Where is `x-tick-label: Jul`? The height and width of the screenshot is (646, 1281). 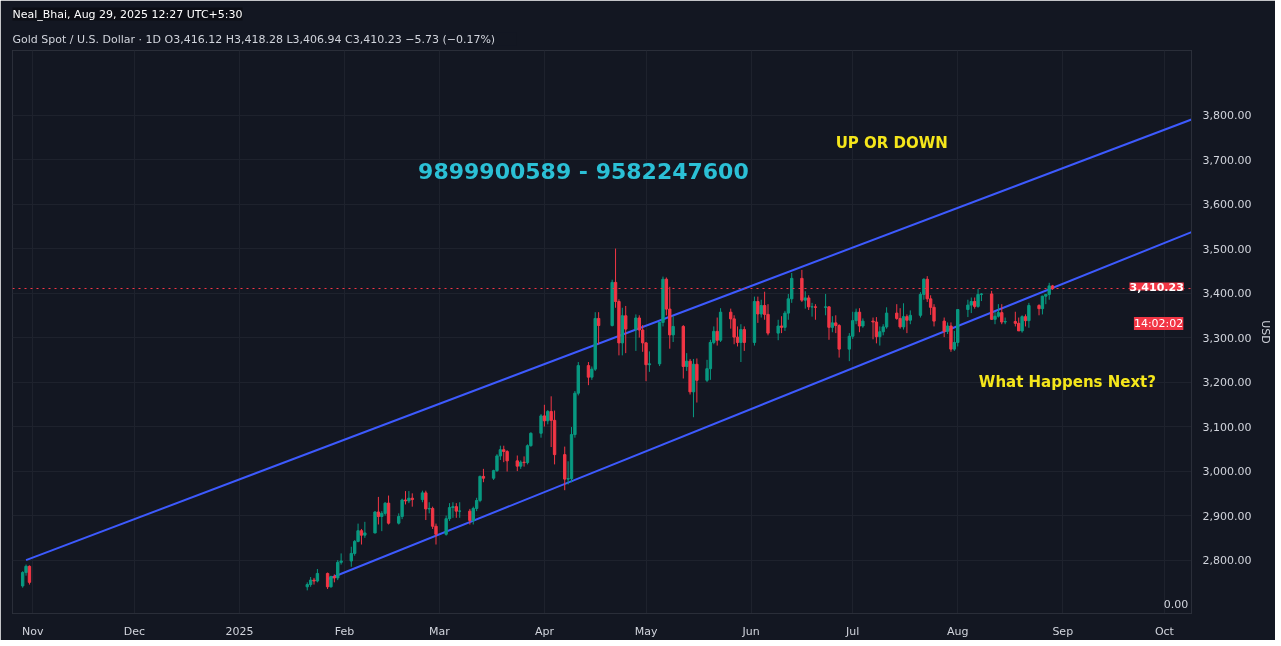 x-tick-label: Jul is located at coordinates (852, 631).